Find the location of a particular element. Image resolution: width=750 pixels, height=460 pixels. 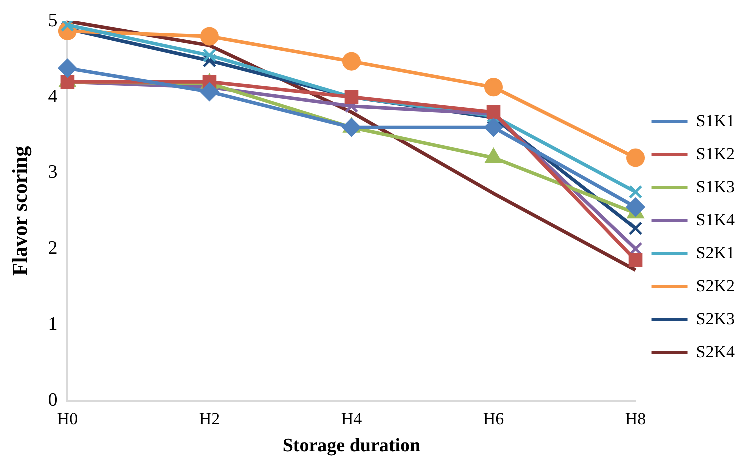

y-tick-label: 1 is located at coordinates (53, 324).